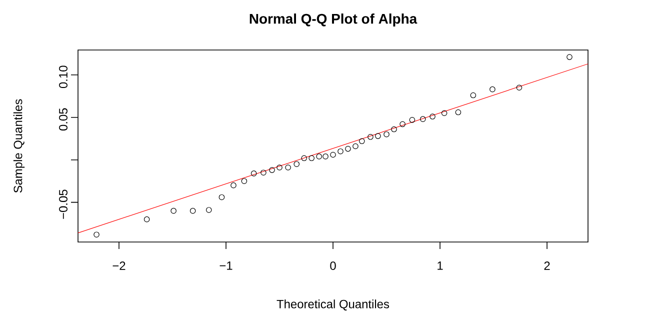 The height and width of the screenshot is (320, 672). I want to click on x-tick-label: 1, so click(440, 266).